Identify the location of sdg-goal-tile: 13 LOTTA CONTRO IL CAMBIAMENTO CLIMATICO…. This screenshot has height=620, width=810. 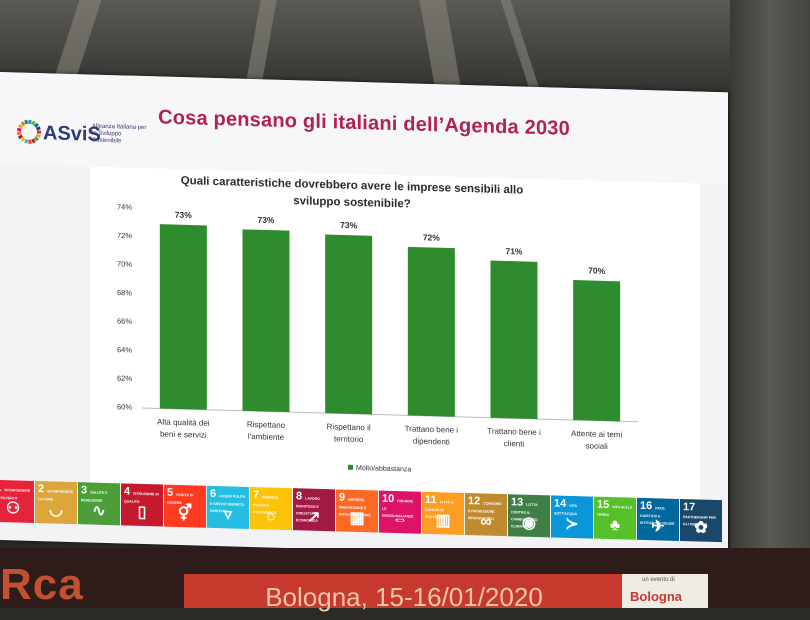
(529, 516).